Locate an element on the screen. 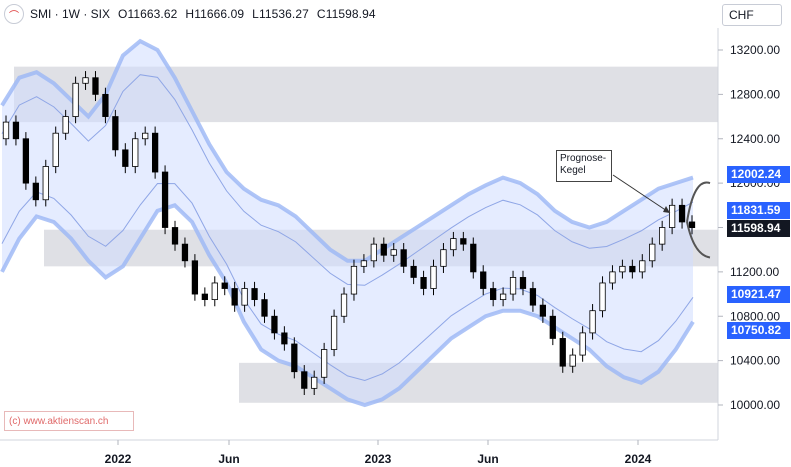  open-label: O is located at coordinates (123, 14).